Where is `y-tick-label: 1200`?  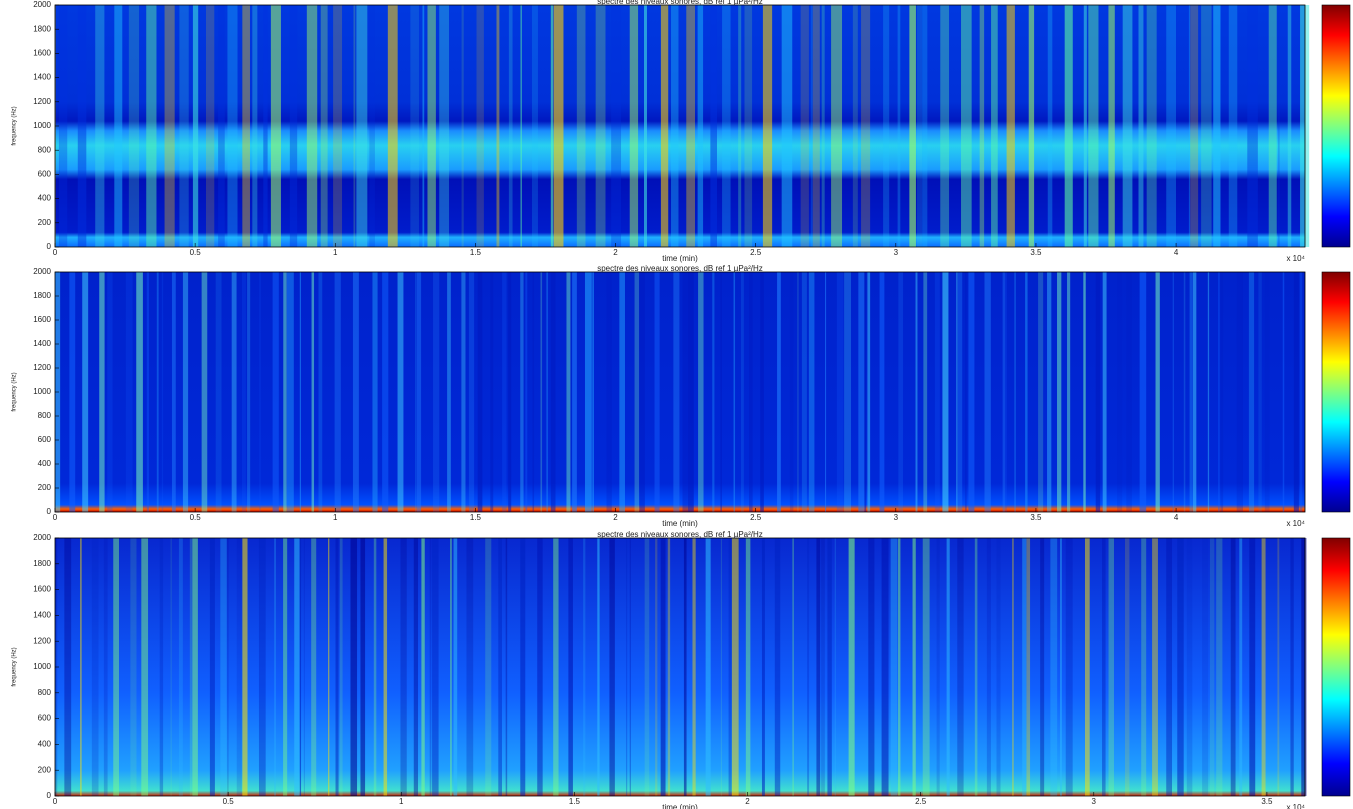
y-tick-label: 1200 is located at coordinates (42, 101).